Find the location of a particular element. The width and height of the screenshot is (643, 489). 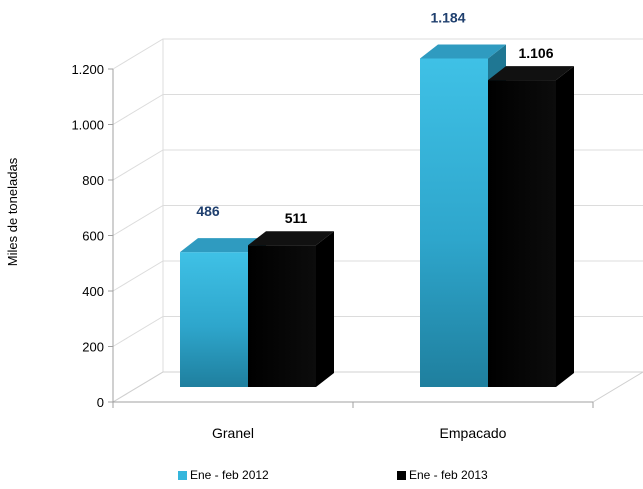

y-tick-label: 0 is located at coordinates (100, 402).